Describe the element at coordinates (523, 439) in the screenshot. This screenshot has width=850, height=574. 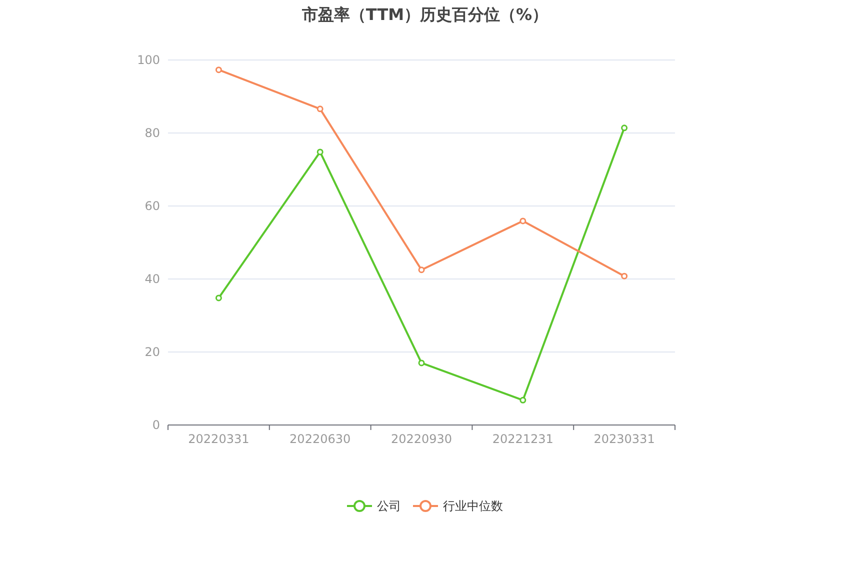
I see `x-tick-label: 20221231` at that location.